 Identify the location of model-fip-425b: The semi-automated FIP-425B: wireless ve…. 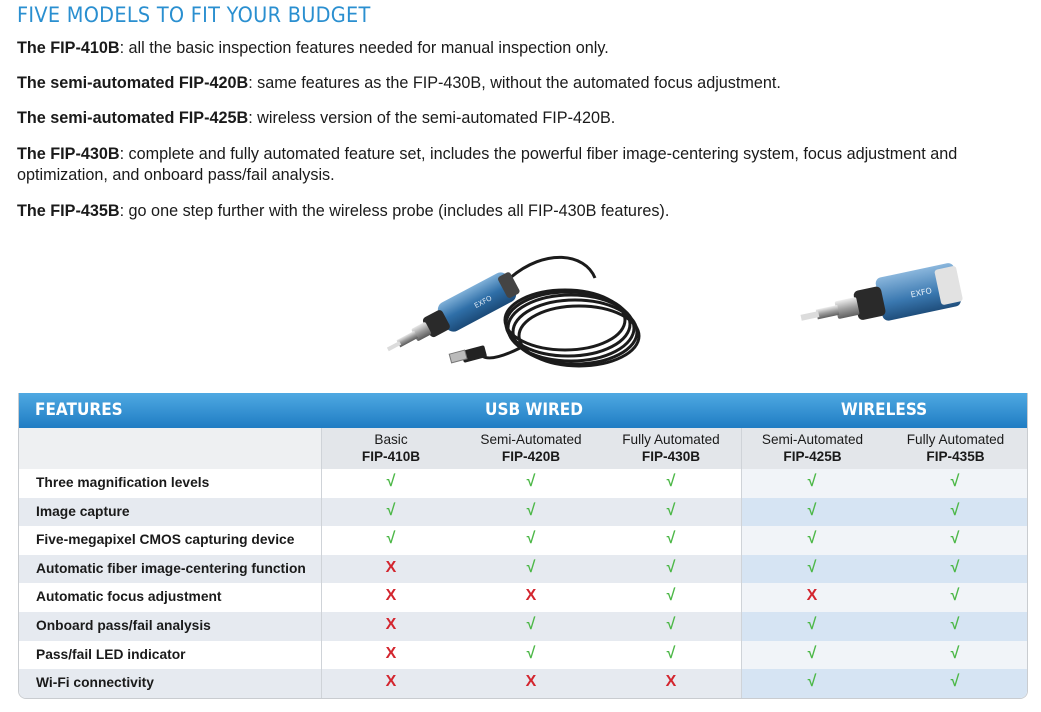
(316, 118).